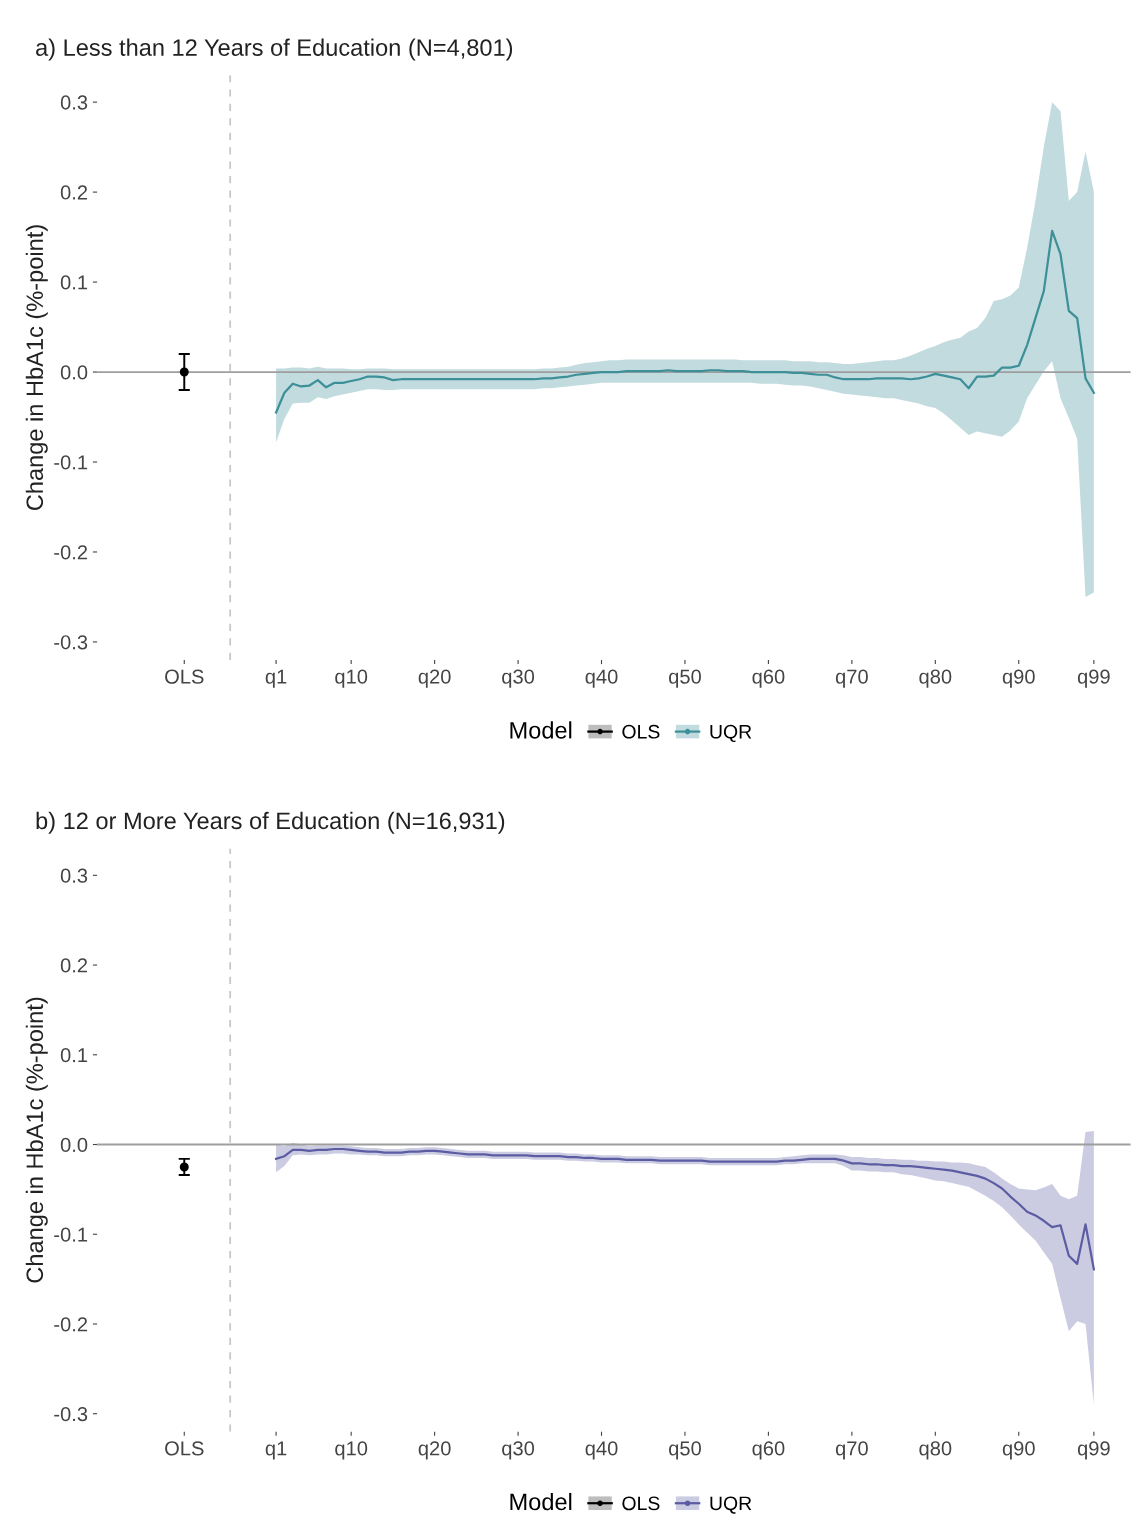 Image resolution: width=1142 pixels, height=1515 pixels. Describe the element at coordinates (274, 49) in the screenshot. I see `chart-title: a) Less than 12 Years of Education (N=4,801)` at that location.